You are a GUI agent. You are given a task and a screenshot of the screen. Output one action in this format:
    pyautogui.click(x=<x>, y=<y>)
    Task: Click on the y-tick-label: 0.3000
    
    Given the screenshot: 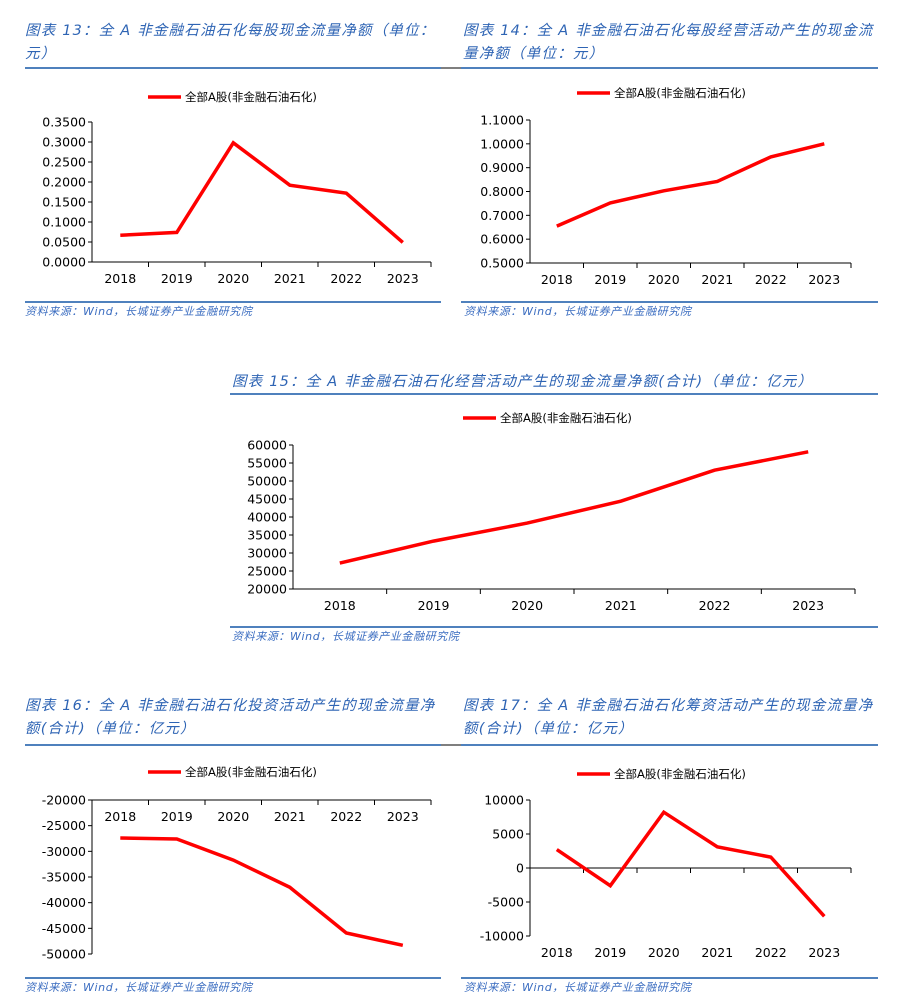 What is the action you would take?
    pyautogui.click(x=64, y=142)
    